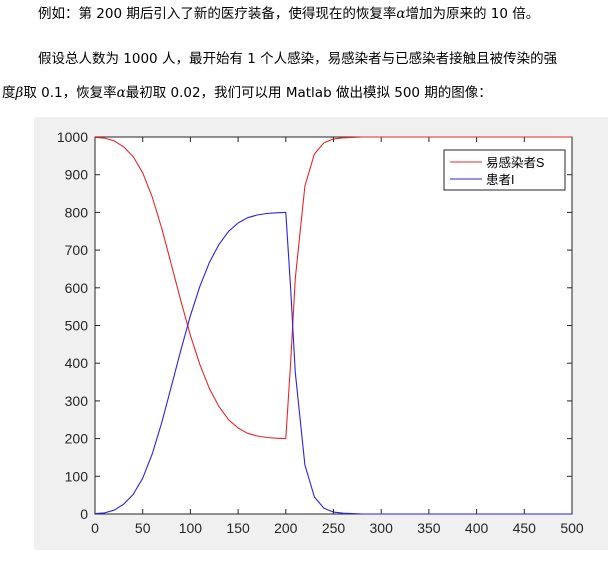  Describe the element at coordinates (77, 439) in the screenshot. I see `y-tick-label: 200` at that location.